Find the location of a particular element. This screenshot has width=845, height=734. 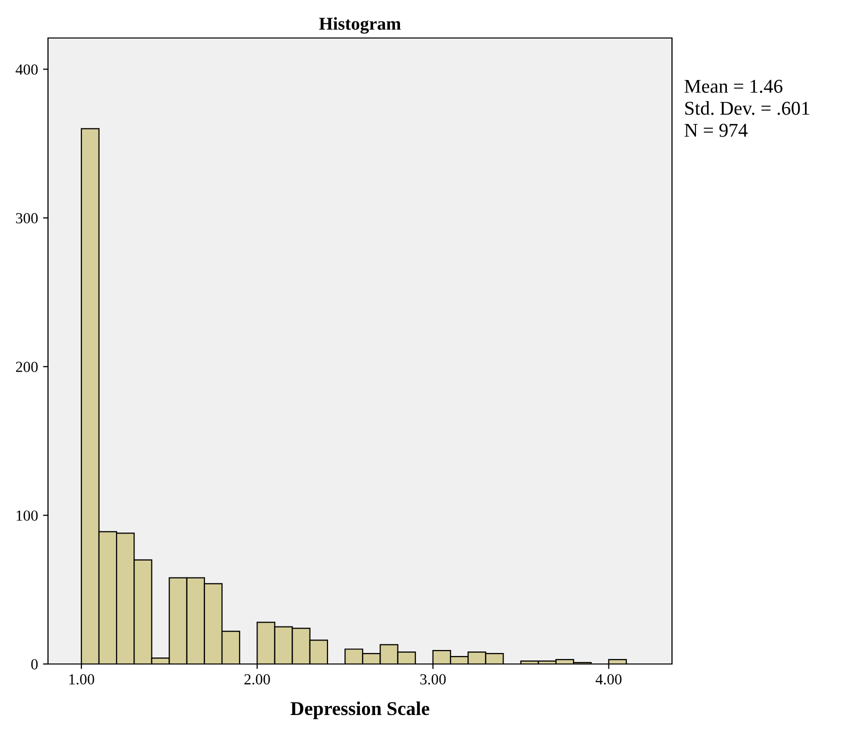

x-tick-label: 3.00 is located at coordinates (433, 679).